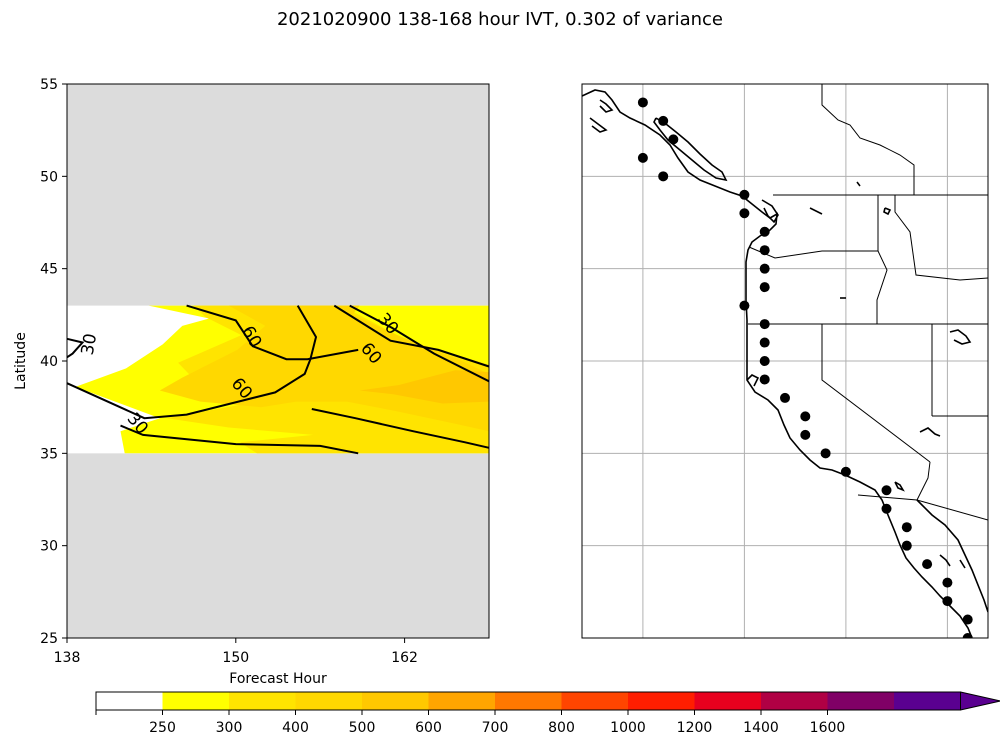 This screenshot has height=749, width=1000. What do you see at coordinates (561, 728) in the screenshot?
I see `colorbar-tick-label: 800` at bounding box center [561, 728].